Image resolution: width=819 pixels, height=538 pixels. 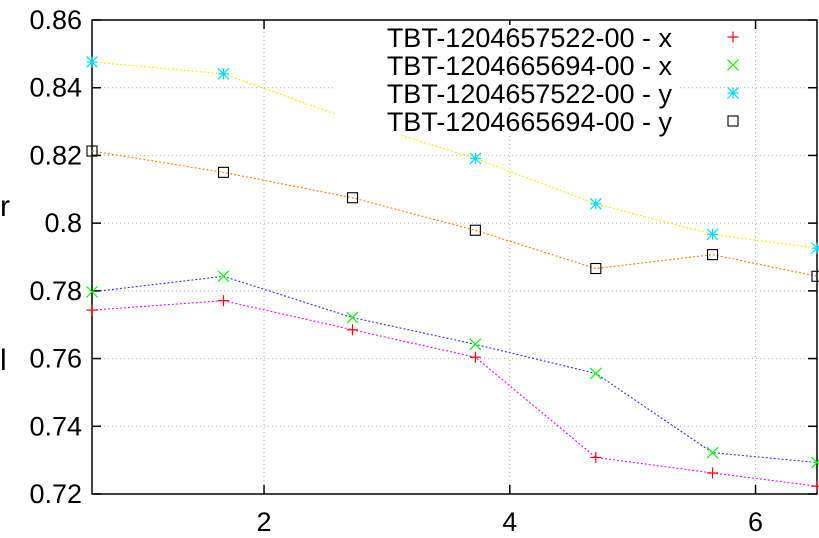 What do you see at coordinates (530, 122) in the screenshot?
I see `legend-label-3: TBT-1204665694-00 - y` at bounding box center [530, 122].